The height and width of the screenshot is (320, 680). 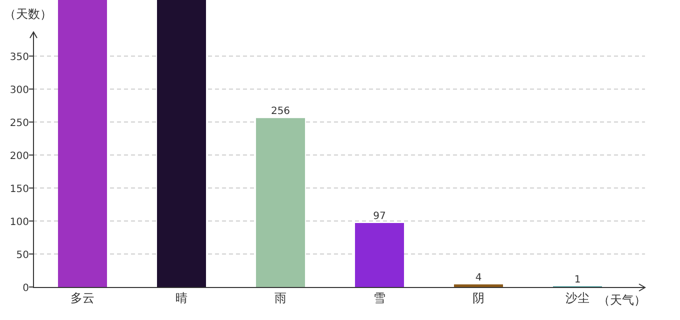 What do you see at coordinates (19, 190) in the screenshot?
I see `y-tick-label: 150` at bounding box center [19, 190].